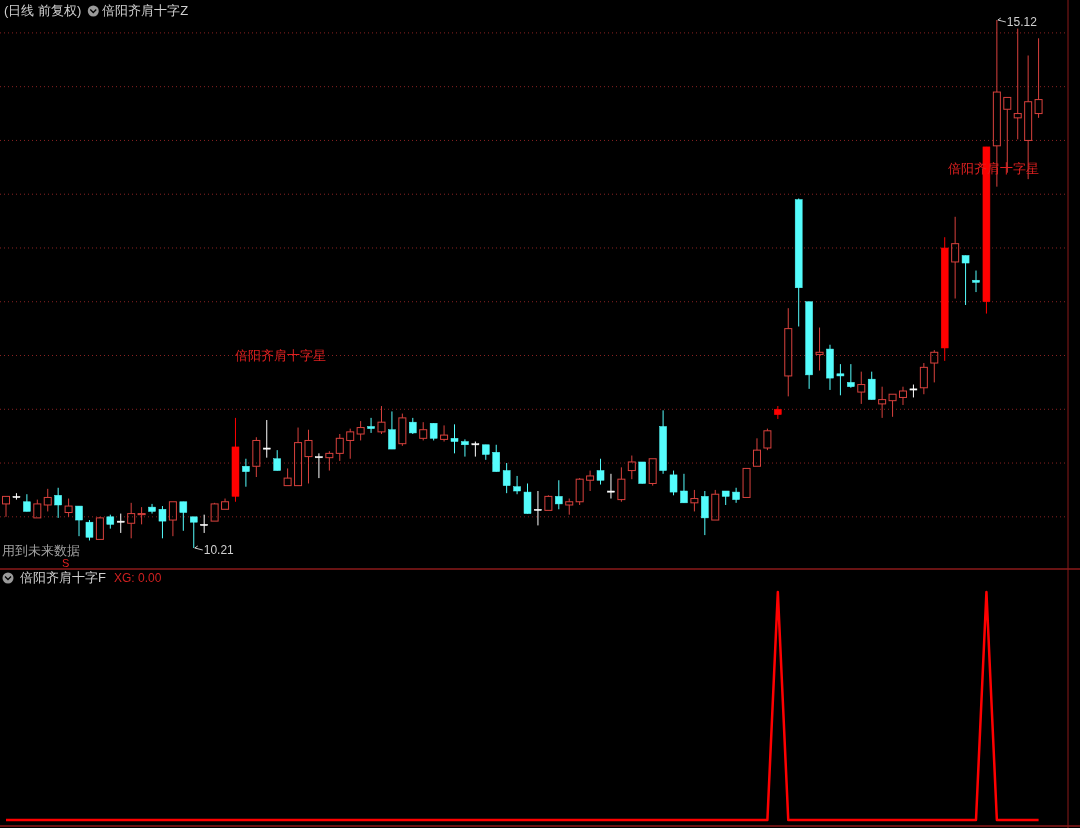  What do you see at coordinates (280, 355) in the screenshot?
I see `annotation: 倍阳齐肩十字星` at bounding box center [280, 355].